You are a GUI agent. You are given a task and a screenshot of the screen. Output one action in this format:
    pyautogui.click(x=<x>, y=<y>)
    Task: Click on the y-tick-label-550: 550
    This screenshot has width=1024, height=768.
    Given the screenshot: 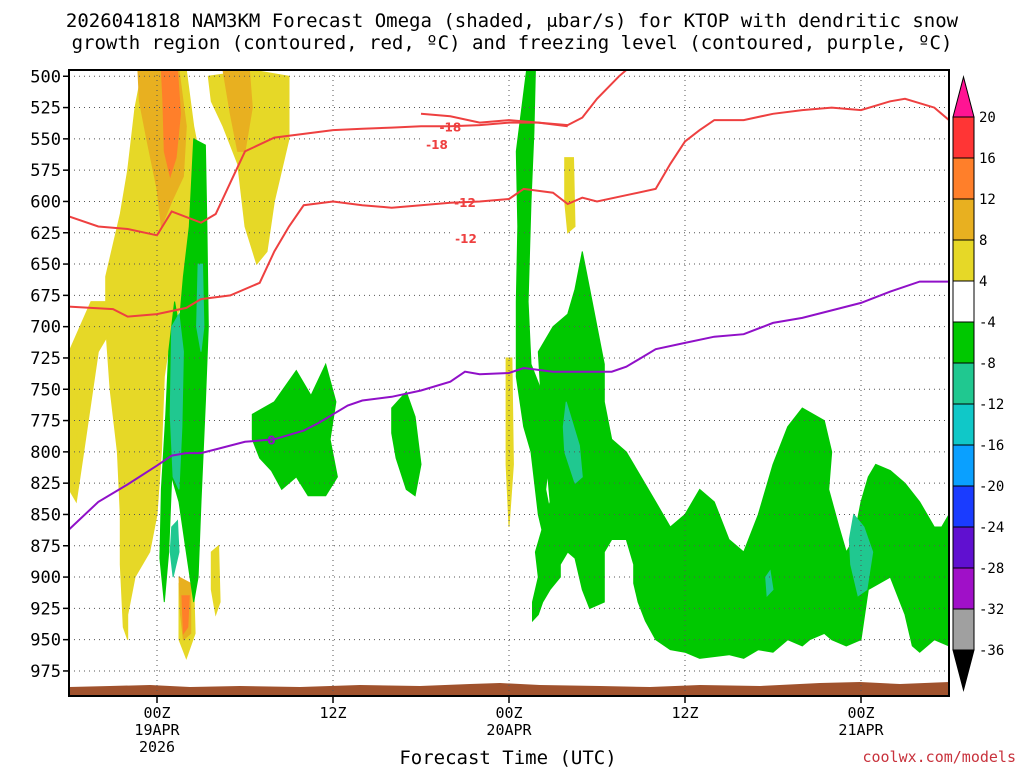 What is the action you would take?
    pyautogui.click(x=45, y=140)
    